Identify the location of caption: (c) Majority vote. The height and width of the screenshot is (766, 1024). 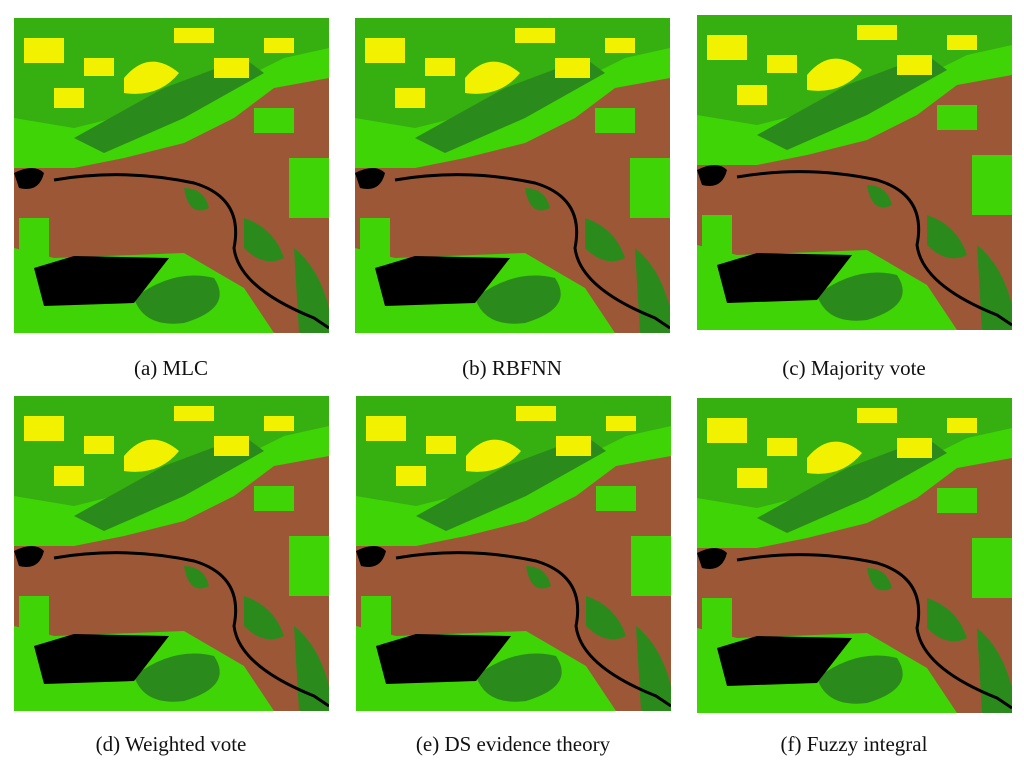
(854, 368).